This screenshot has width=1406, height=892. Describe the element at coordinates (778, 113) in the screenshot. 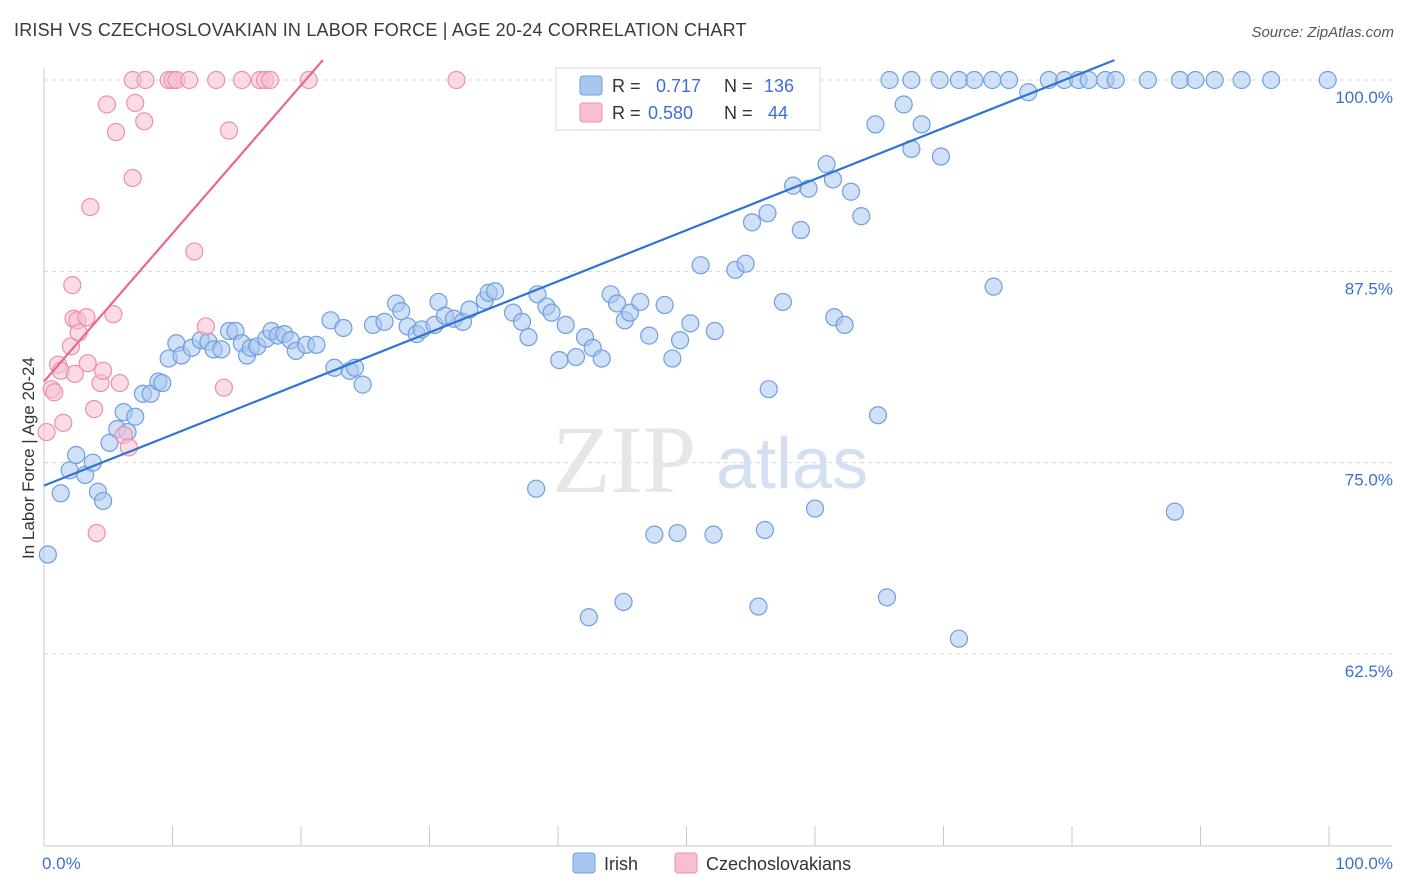

I see `czech-n-value: 44` at that location.